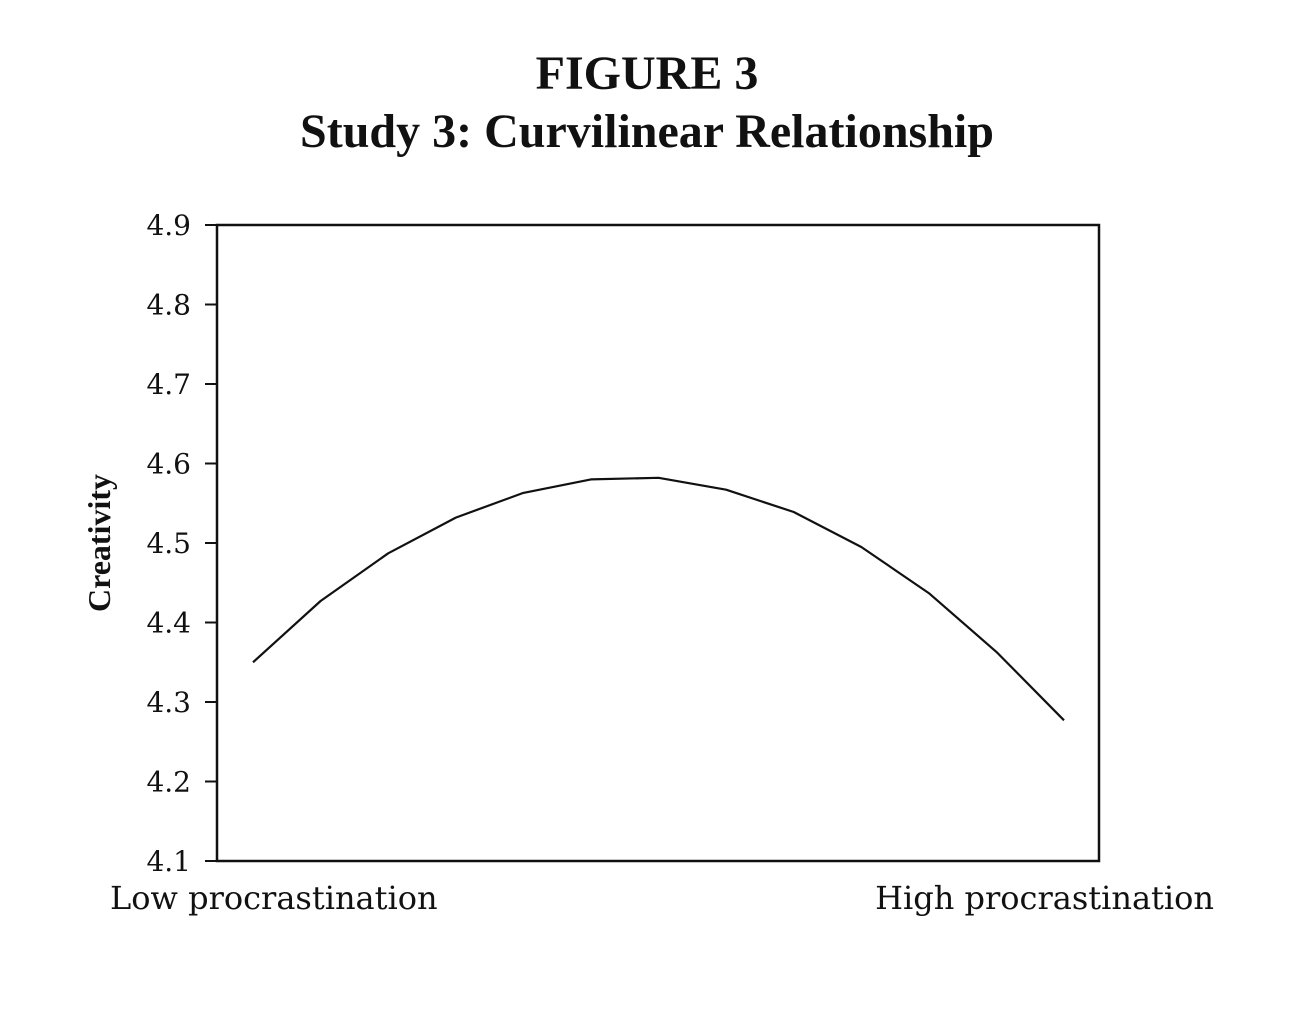  I want to click on y-axis-title: Creativity, so click(99, 543).